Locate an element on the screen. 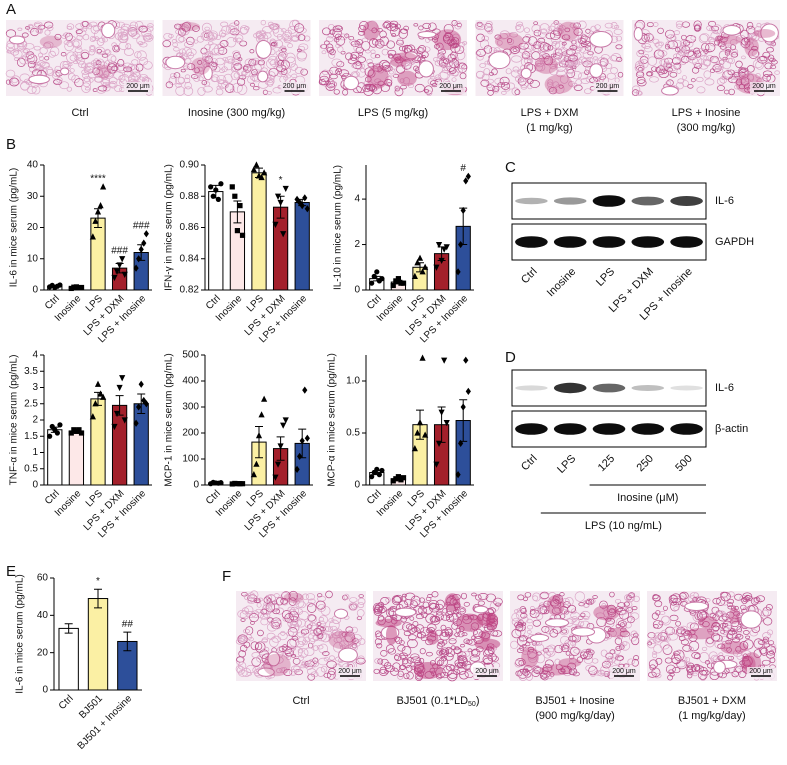 The width and height of the screenshot is (787, 765). caption: LPS (5 mg/kg) is located at coordinates (393, 113).